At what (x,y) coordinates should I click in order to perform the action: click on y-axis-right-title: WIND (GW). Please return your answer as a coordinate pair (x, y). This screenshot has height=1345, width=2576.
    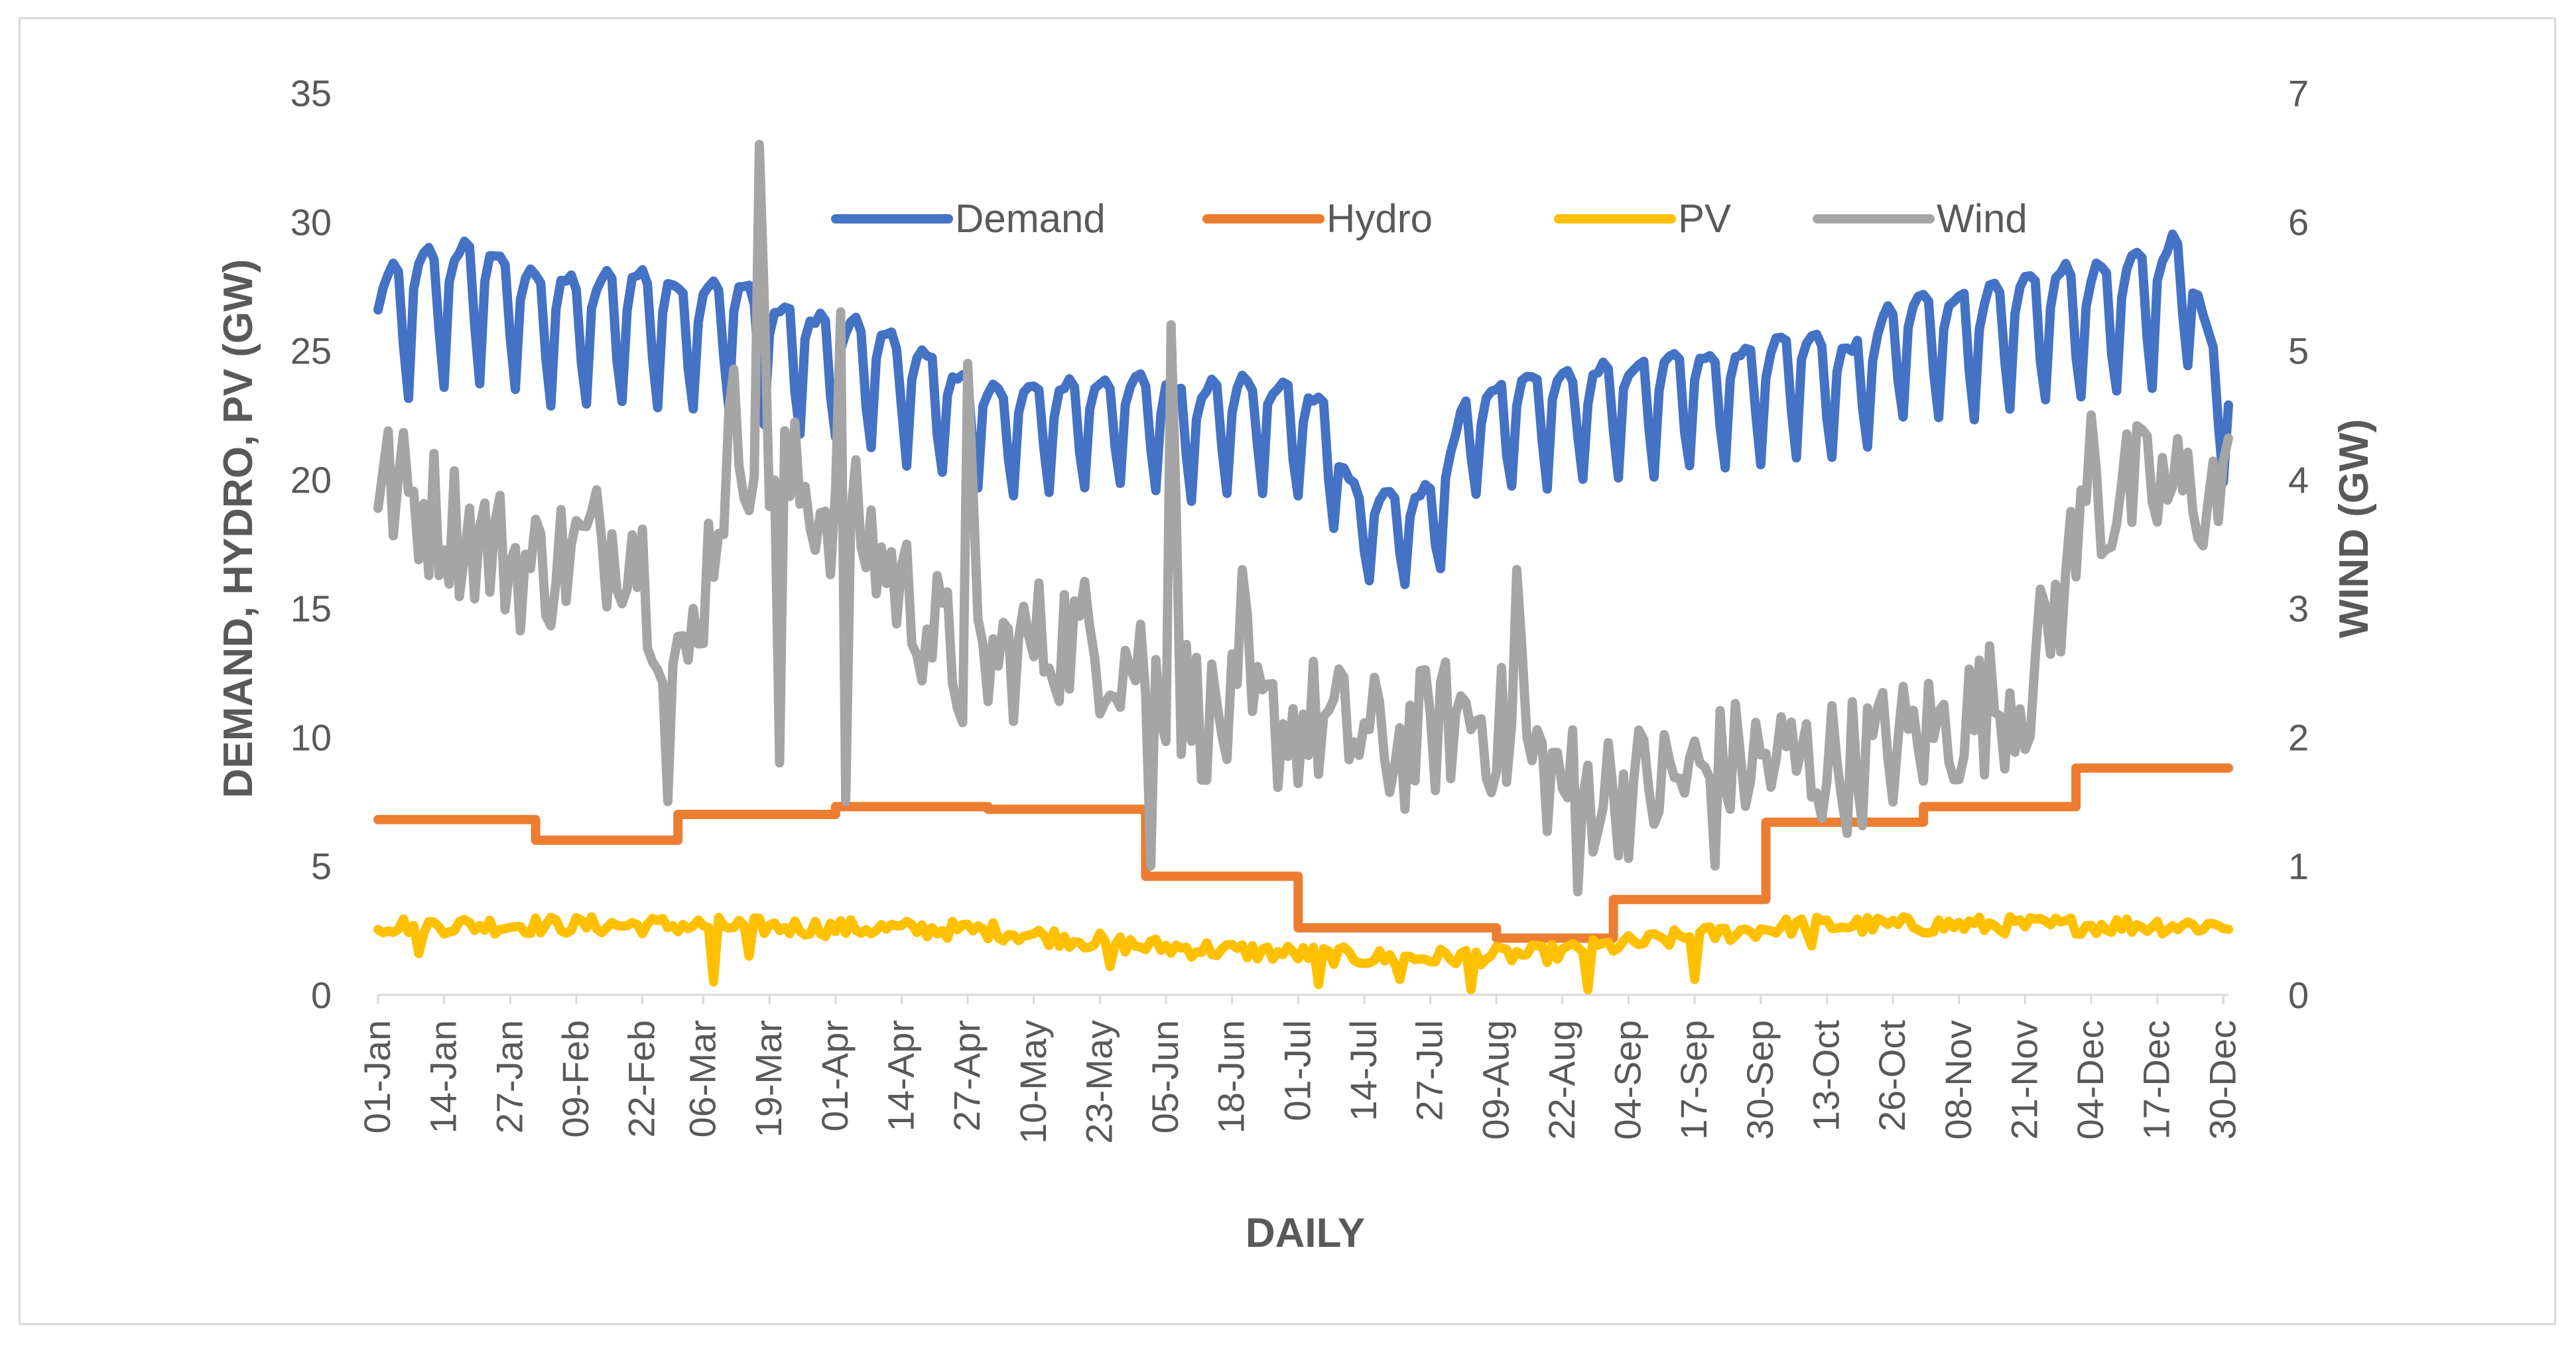
    Looking at the image, I should click on (2354, 529).